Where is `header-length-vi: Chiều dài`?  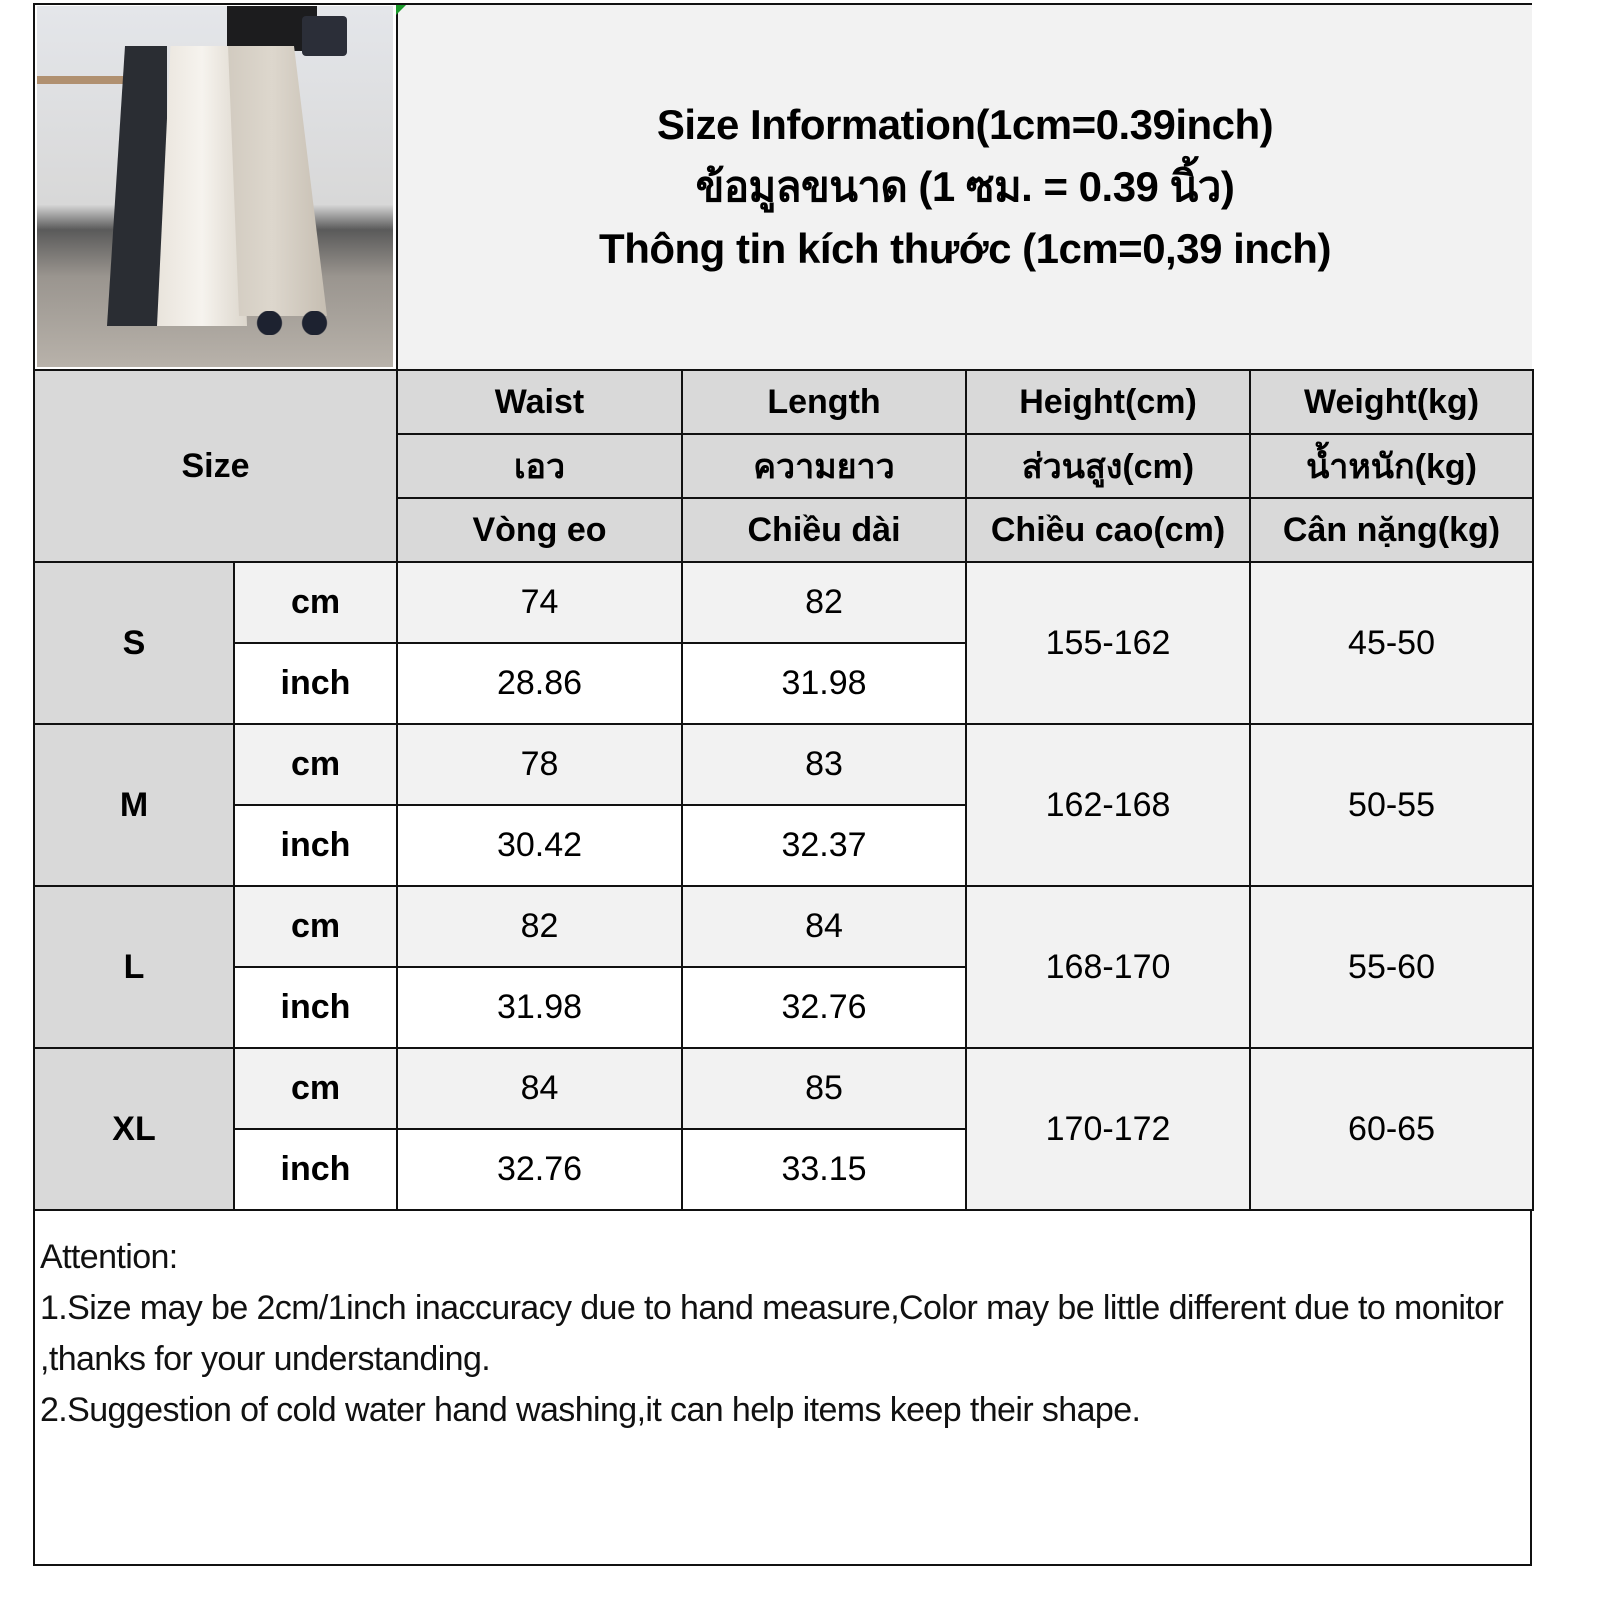 header-length-vi: Chiều dài is located at coordinates (824, 530).